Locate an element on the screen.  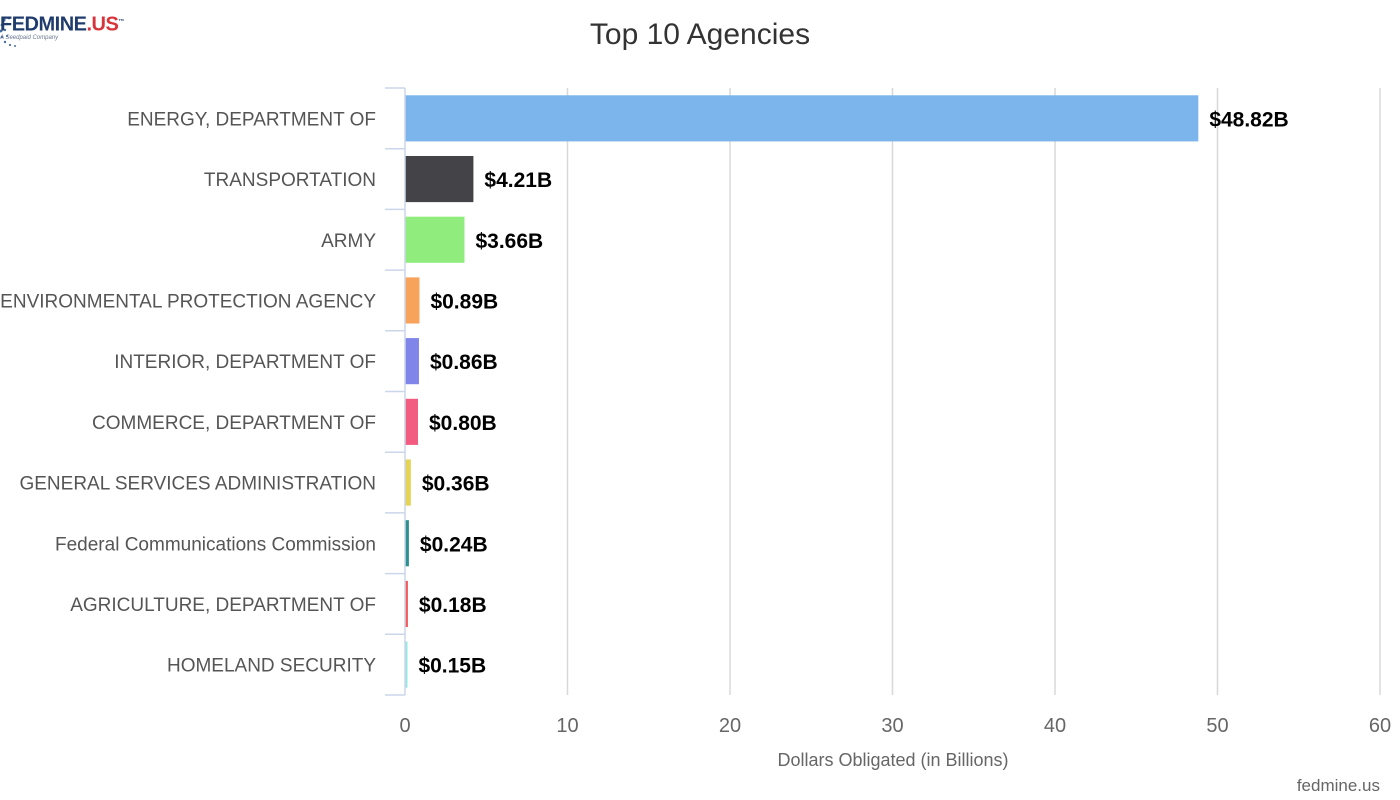
y-axis is located at coordinates (395, 391).